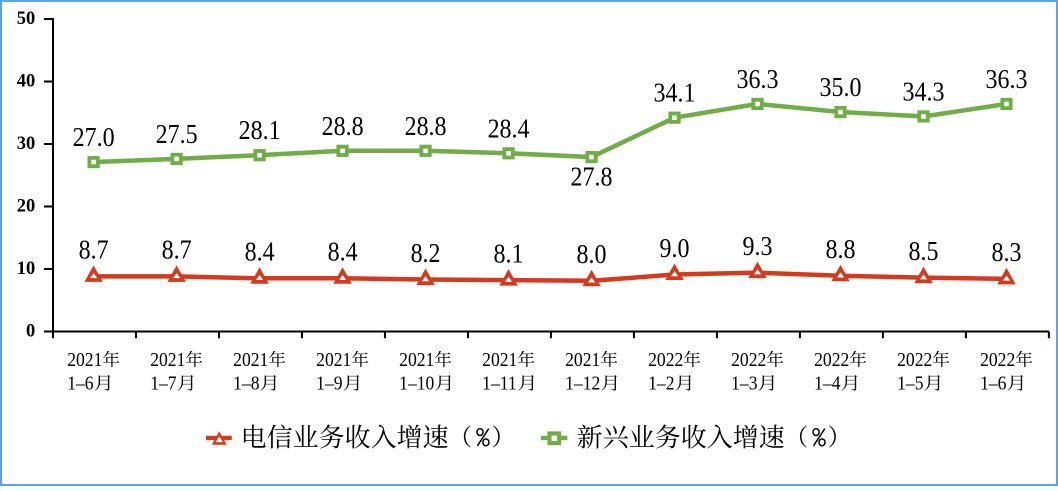 The height and width of the screenshot is (491, 1058). What do you see at coordinates (426, 252) in the screenshot?
I see `svg-text: 8.2` at bounding box center [426, 252].